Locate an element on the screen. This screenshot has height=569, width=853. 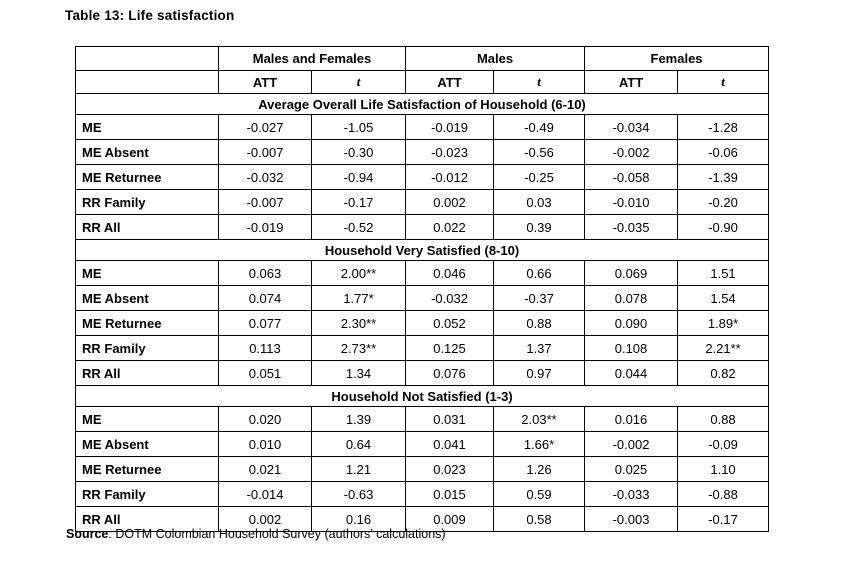
section-header: Household Not Satisfied (1-3) is located at coordinates (422, 396).